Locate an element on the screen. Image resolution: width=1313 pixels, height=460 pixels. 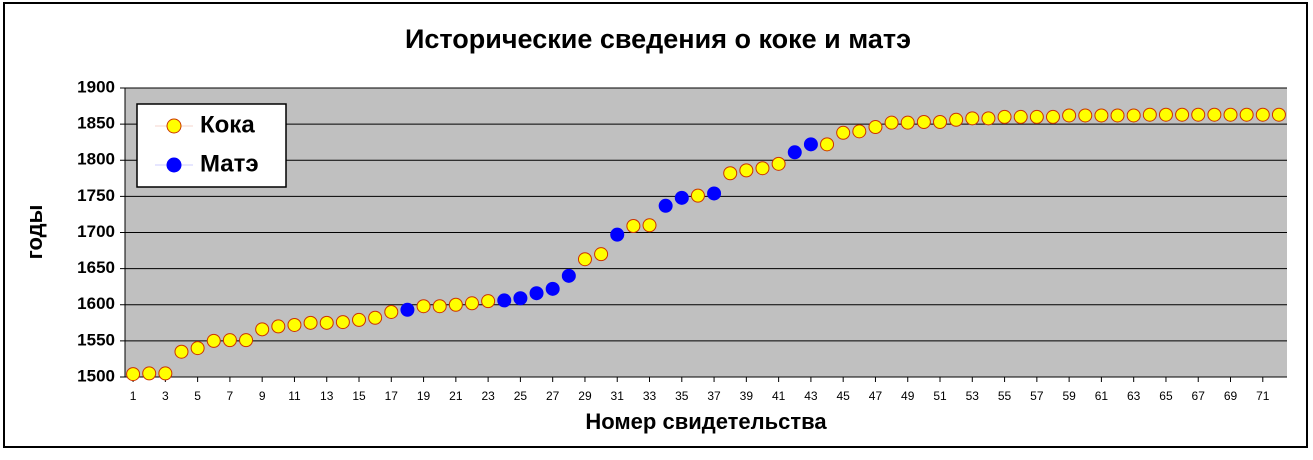
x-tick-label: 45 is located at coordinates (844, 396).